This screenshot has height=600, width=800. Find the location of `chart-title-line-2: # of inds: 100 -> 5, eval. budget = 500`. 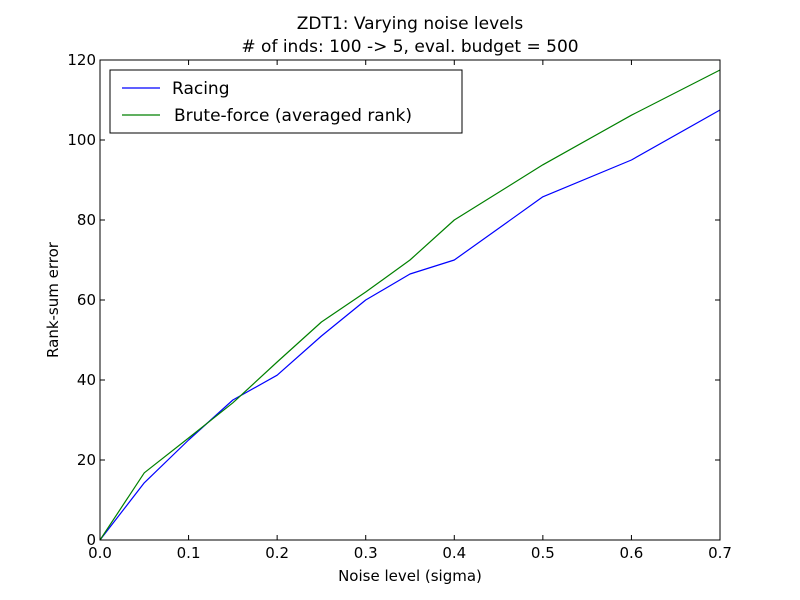

chart-title-line-2: # of inds: 100 -> 5, eval. budget = 500 is located at coordinates (409, 47).